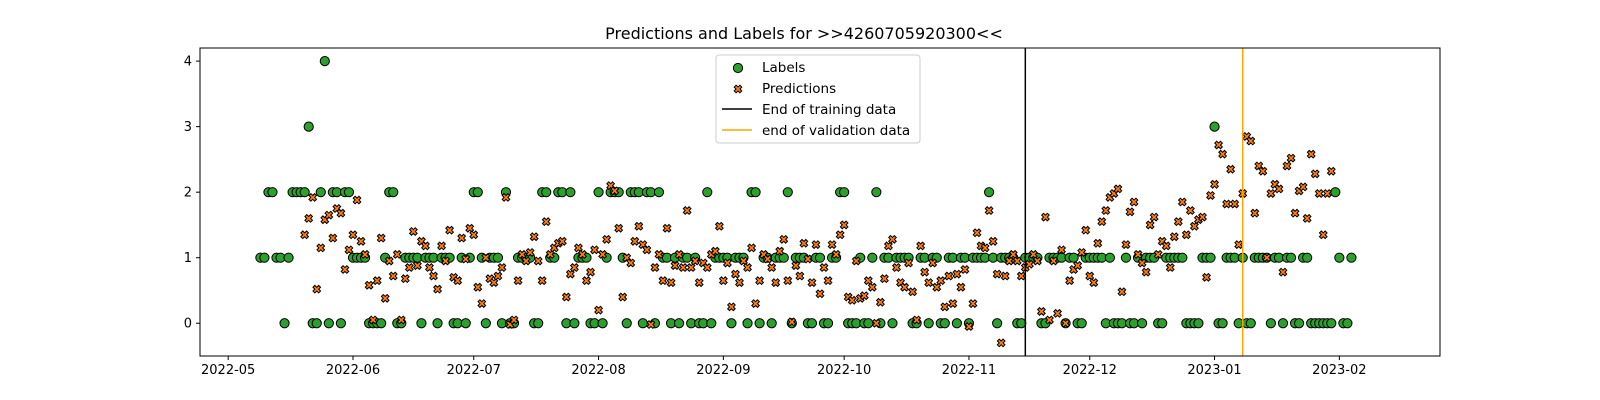  I want to click on x-tick-label: 2022-09, so click(723, 370).